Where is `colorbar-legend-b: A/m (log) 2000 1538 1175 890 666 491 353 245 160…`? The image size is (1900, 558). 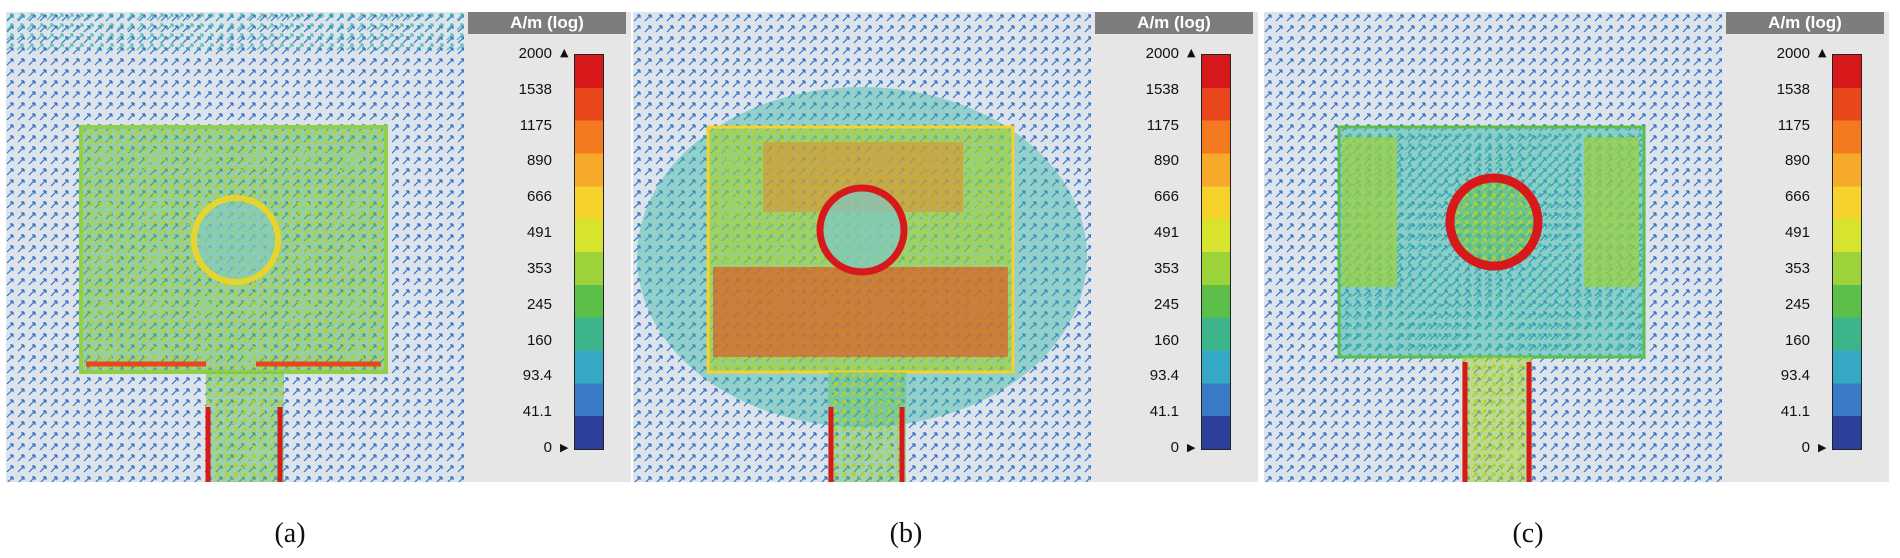 colorbar-legend-b: A/m (log) 2000 1538 1175 890 666 491 353 245 160… is located at coordinates (1174, 247).